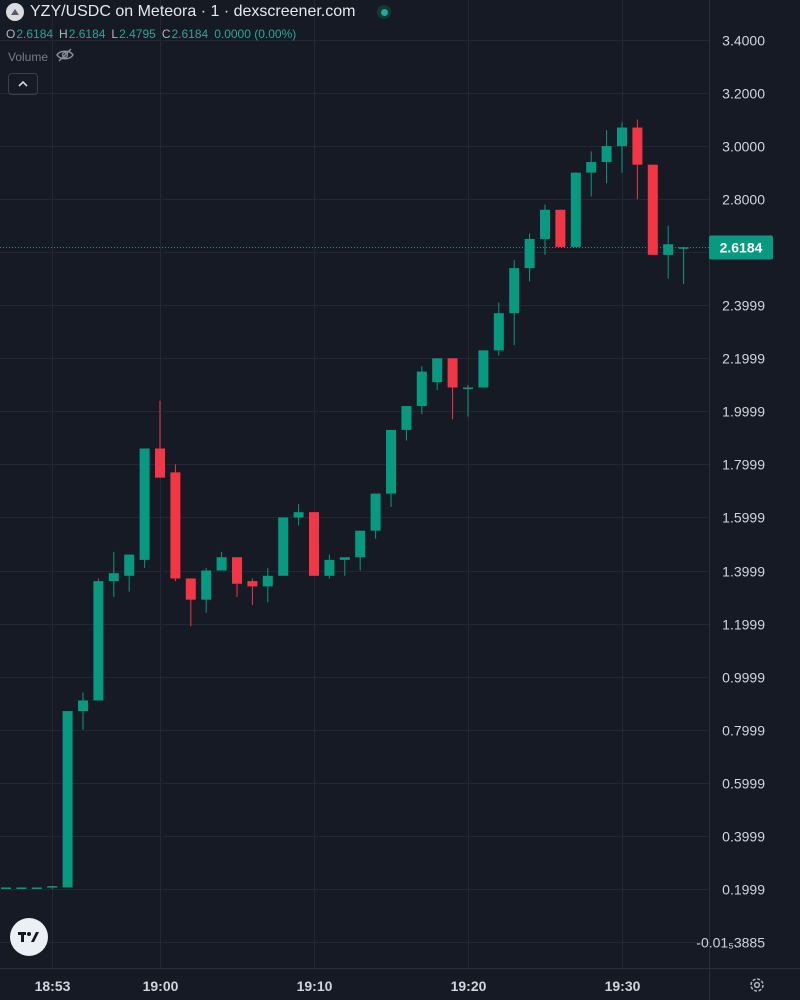 This screenshot has width=800, height=1000. What do you see at coordinates (87, 34) in the screenshot?
I see `high-value: 2.6184` at bounding box center [87, 34].